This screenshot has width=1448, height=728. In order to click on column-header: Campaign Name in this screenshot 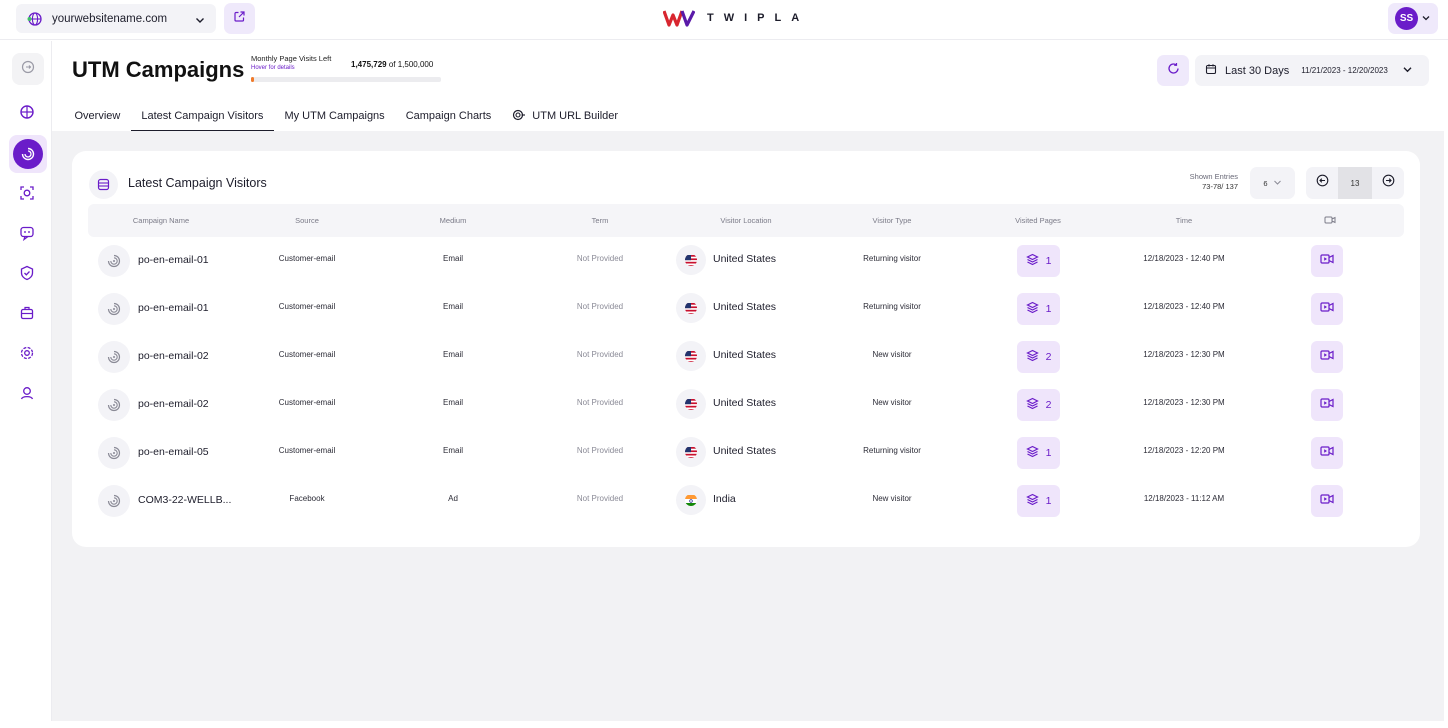, I will do `click(161, 220)`.